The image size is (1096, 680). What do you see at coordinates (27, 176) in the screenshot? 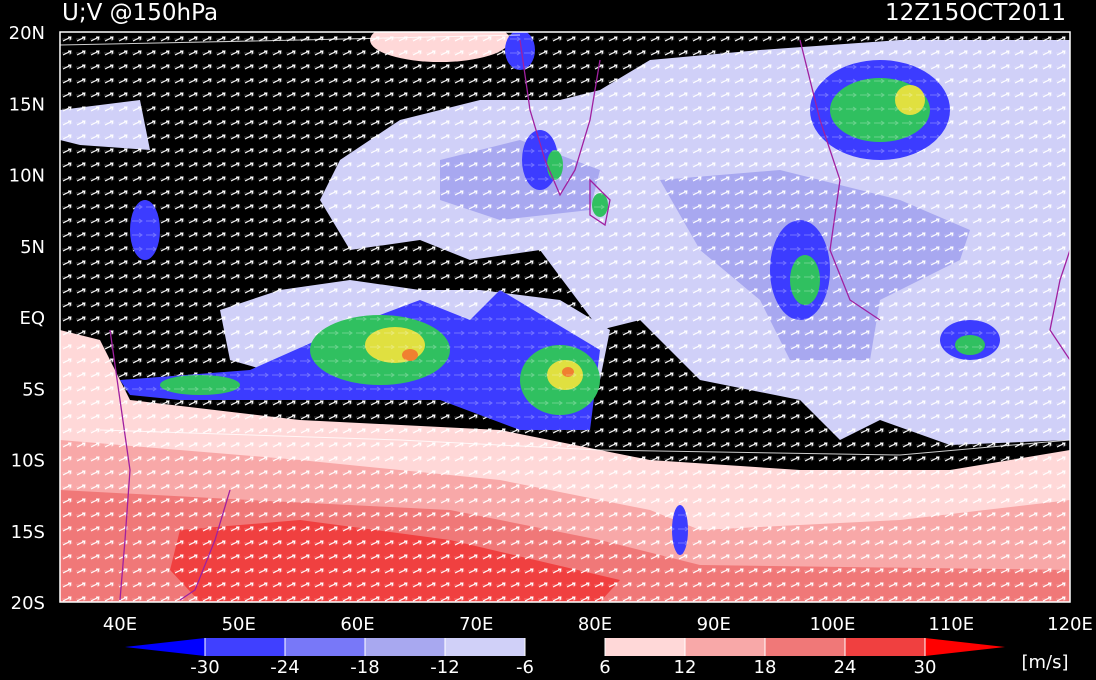
I see `lat-label: 10N` at bounding box center [27, 176].